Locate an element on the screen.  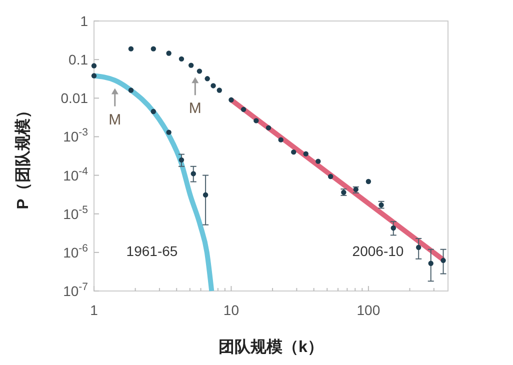
y-tick-label: 0.1 is located at coordinates (78, 60).